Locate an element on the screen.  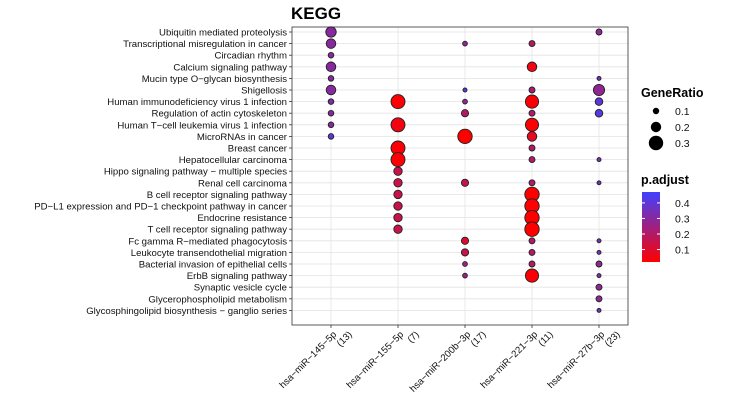
color-legend-bar is located at coordinates (651, 227).